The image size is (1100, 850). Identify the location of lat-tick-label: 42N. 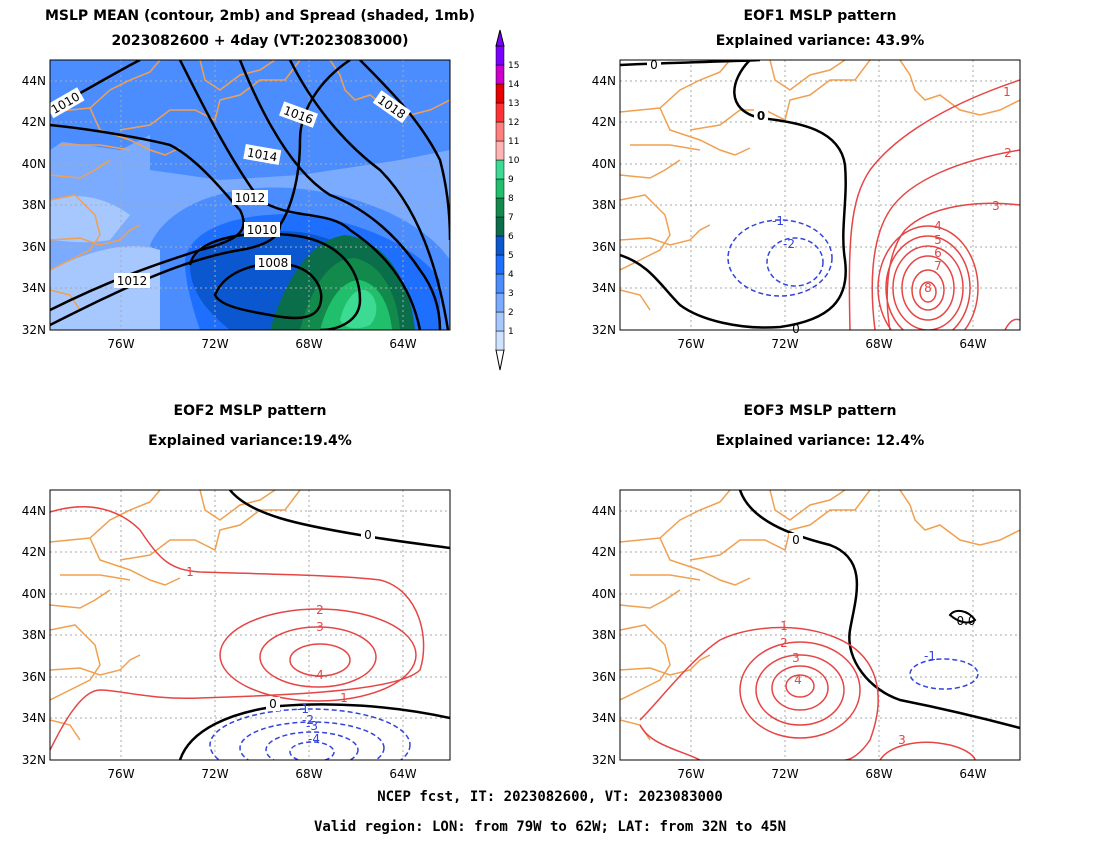
(34, 122).